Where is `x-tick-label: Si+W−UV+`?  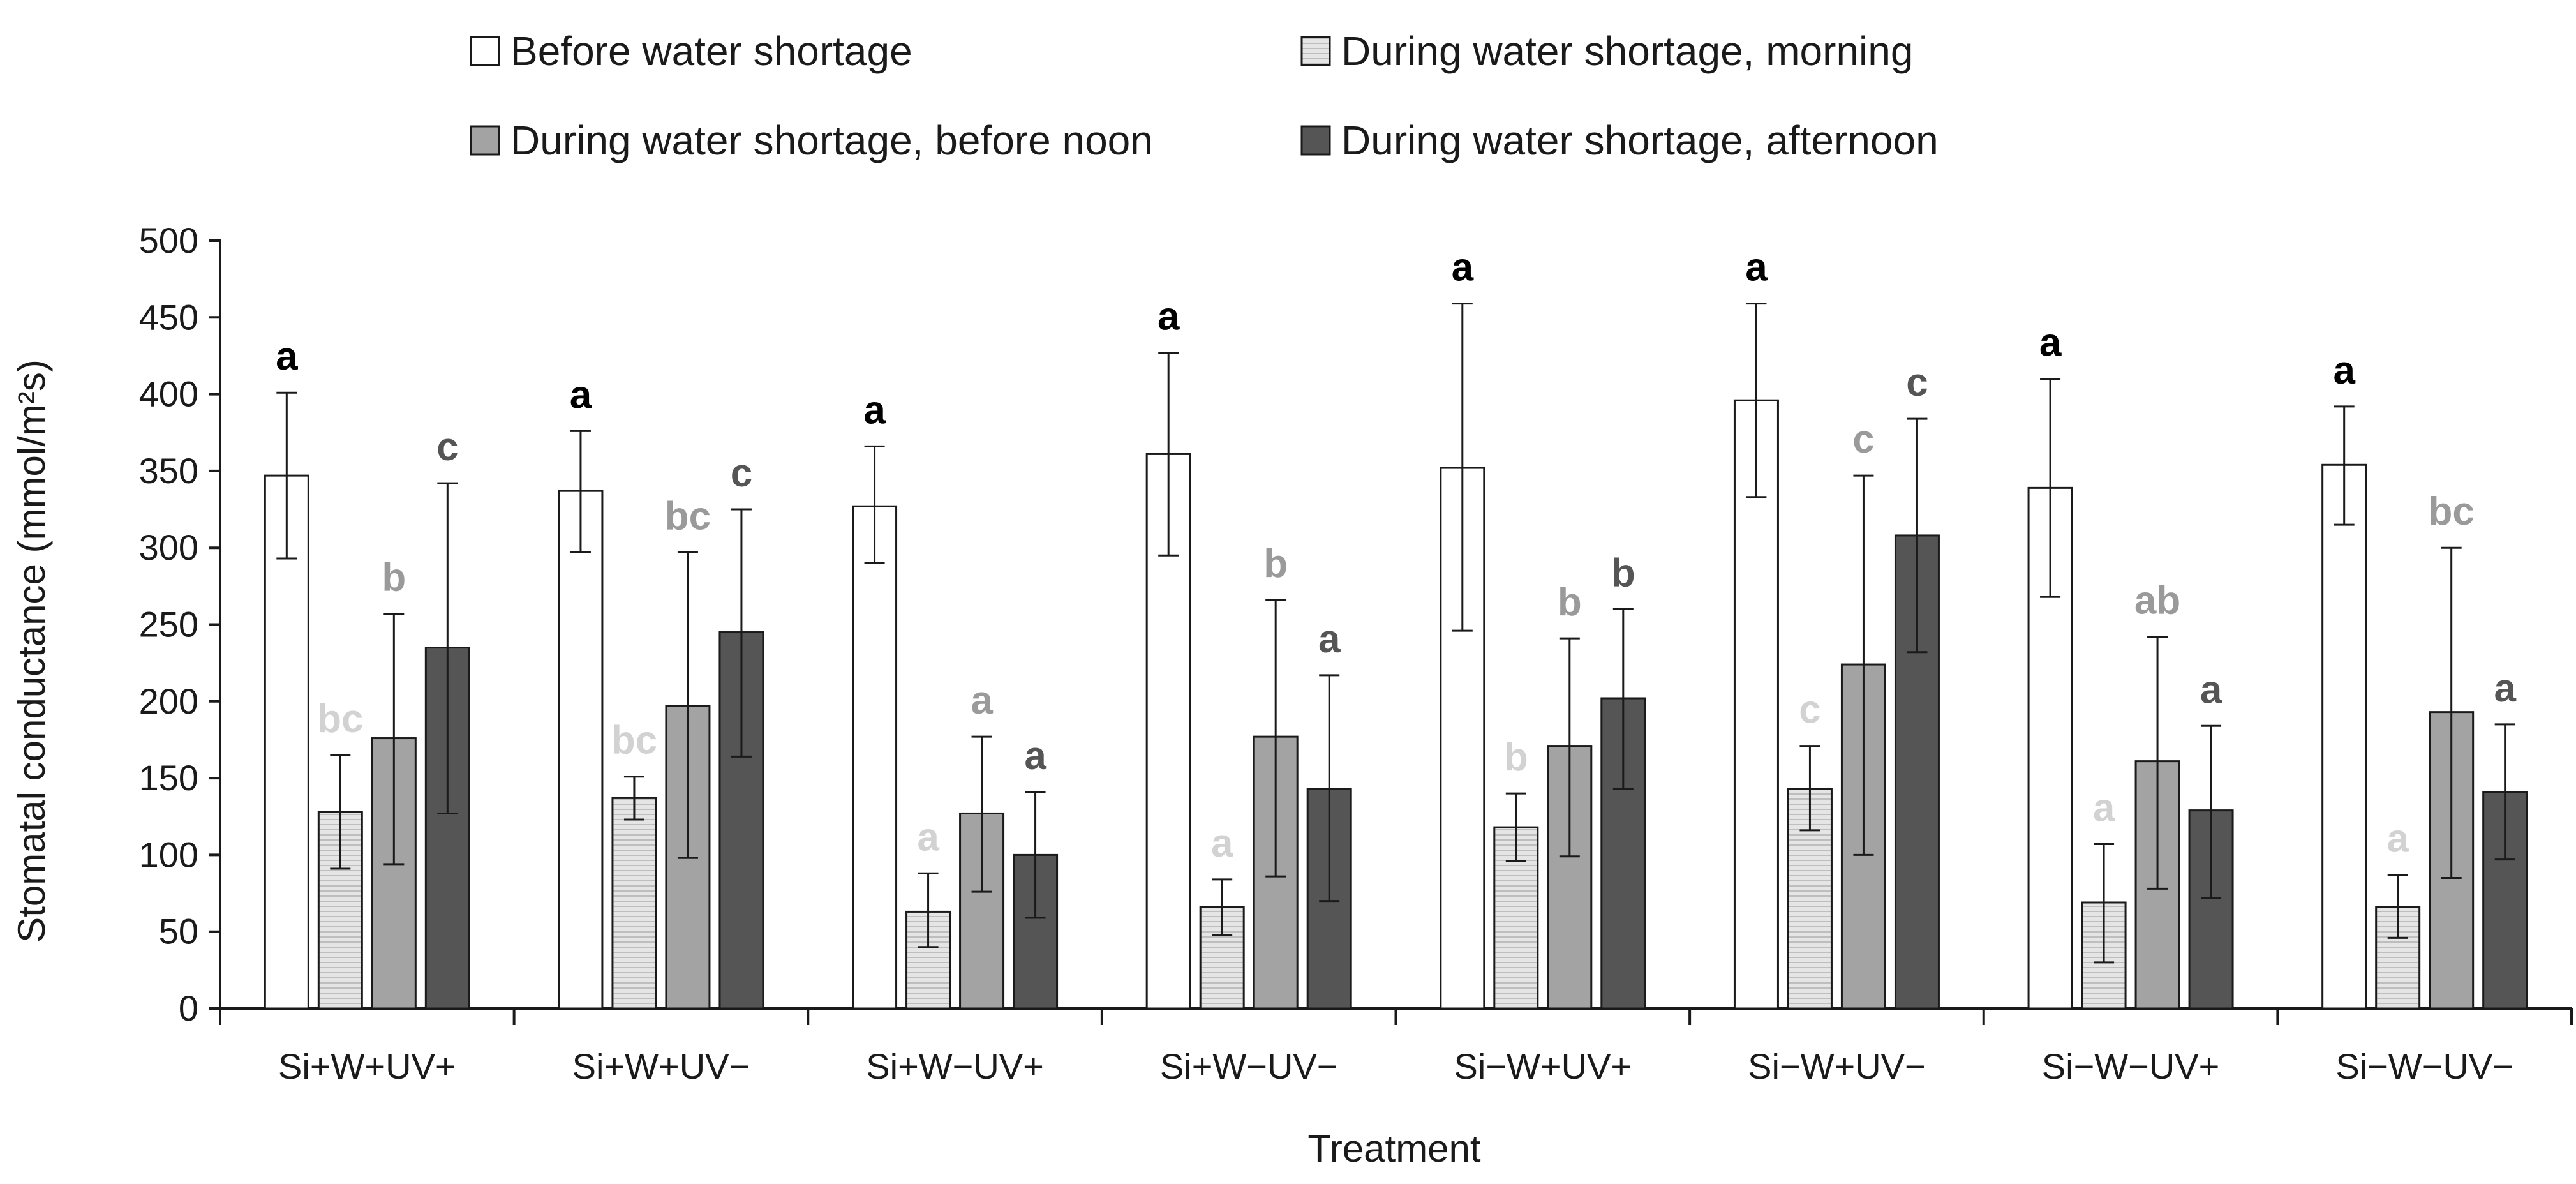
x-tick-label: Si+W−UV+ is located at coordinates (955, 1066).